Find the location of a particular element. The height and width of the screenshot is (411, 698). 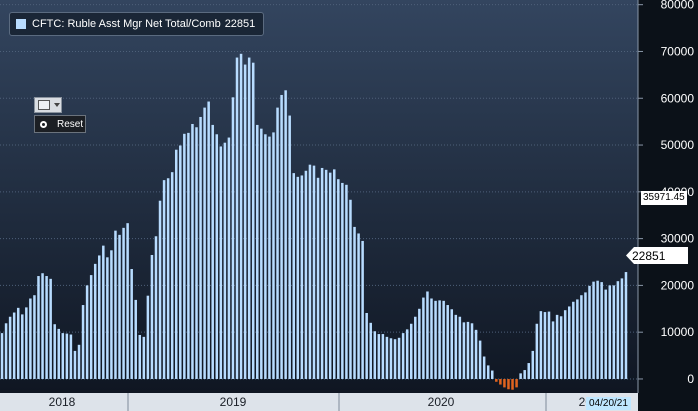

reset-button: Reset is located at coordinates (60, 124).